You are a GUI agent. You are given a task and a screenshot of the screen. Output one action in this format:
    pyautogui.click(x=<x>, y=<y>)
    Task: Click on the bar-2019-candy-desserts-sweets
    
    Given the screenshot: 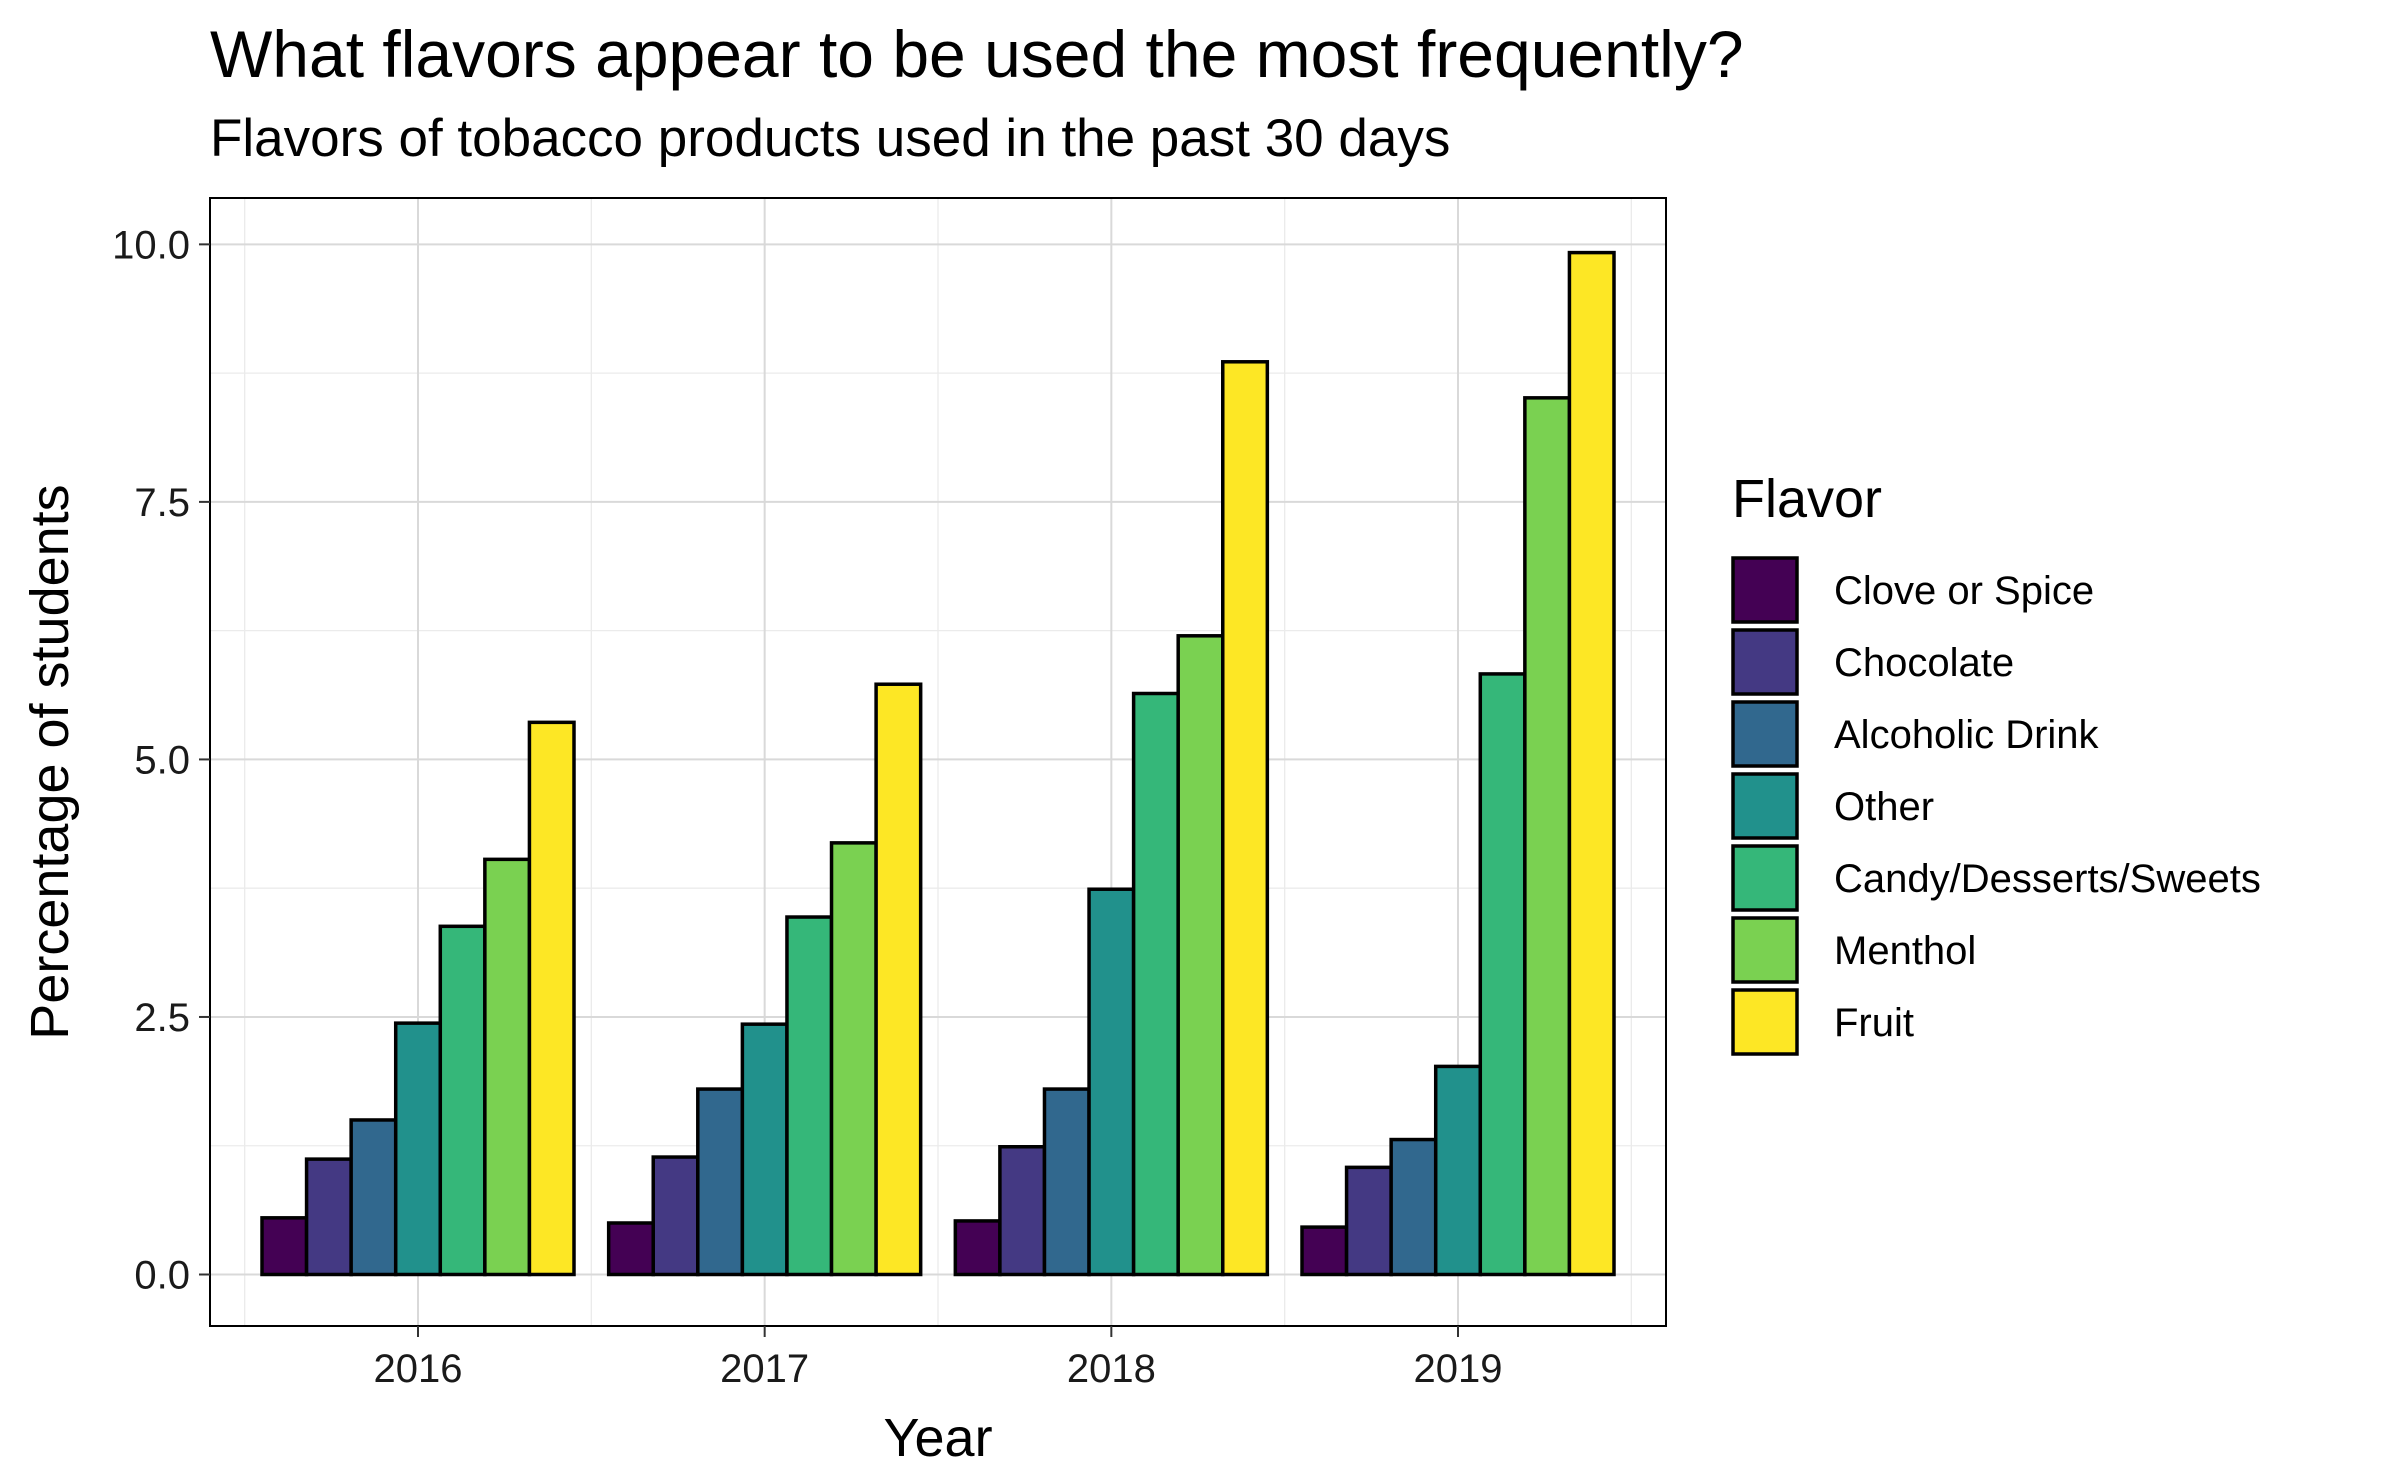 What is the action you would take?
    pyautogui.click(x=1502, y=974)
    